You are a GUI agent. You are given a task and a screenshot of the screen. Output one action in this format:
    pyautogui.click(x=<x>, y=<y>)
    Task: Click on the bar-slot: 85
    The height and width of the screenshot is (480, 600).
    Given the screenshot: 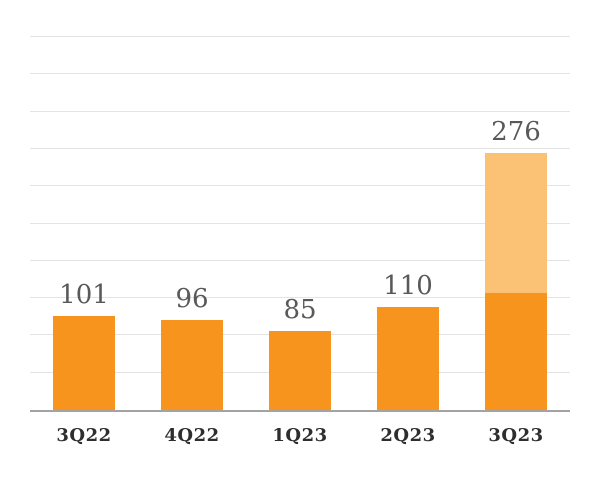 What is the action you would take?
    pyautogui.click(x=300, y=223)
    